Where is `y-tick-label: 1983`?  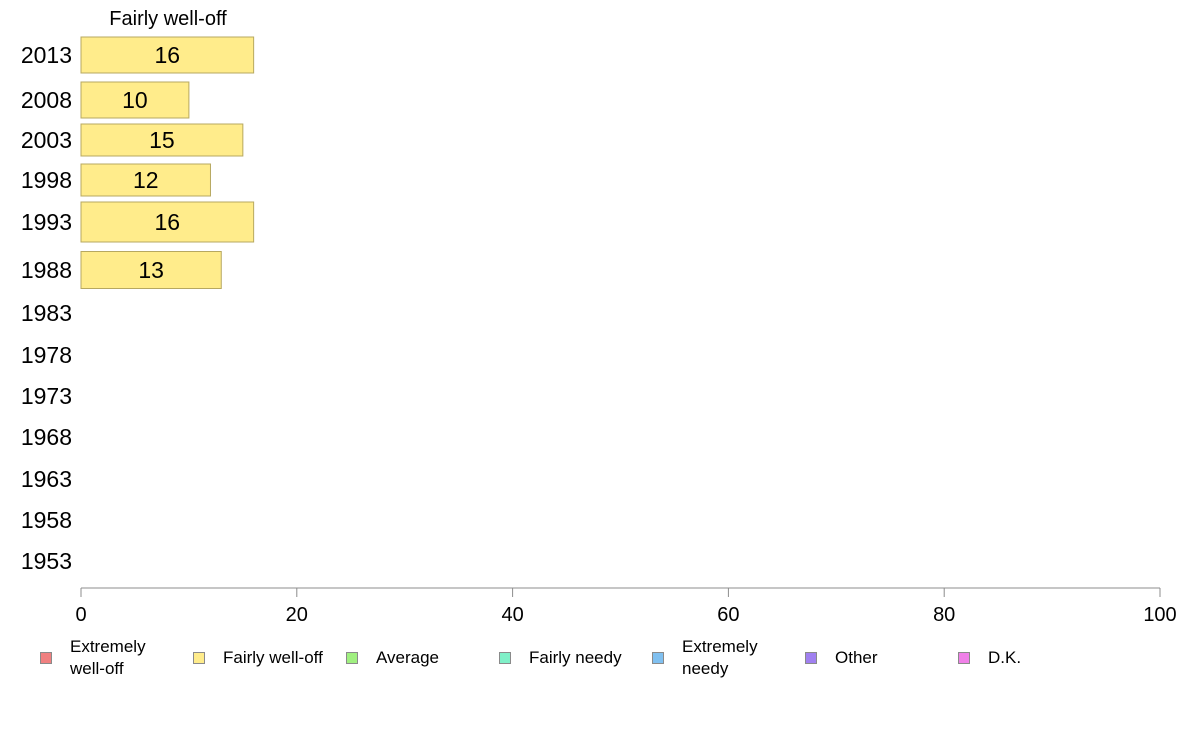 y-tick-label: 1983 is located at coordinates (46, 313).